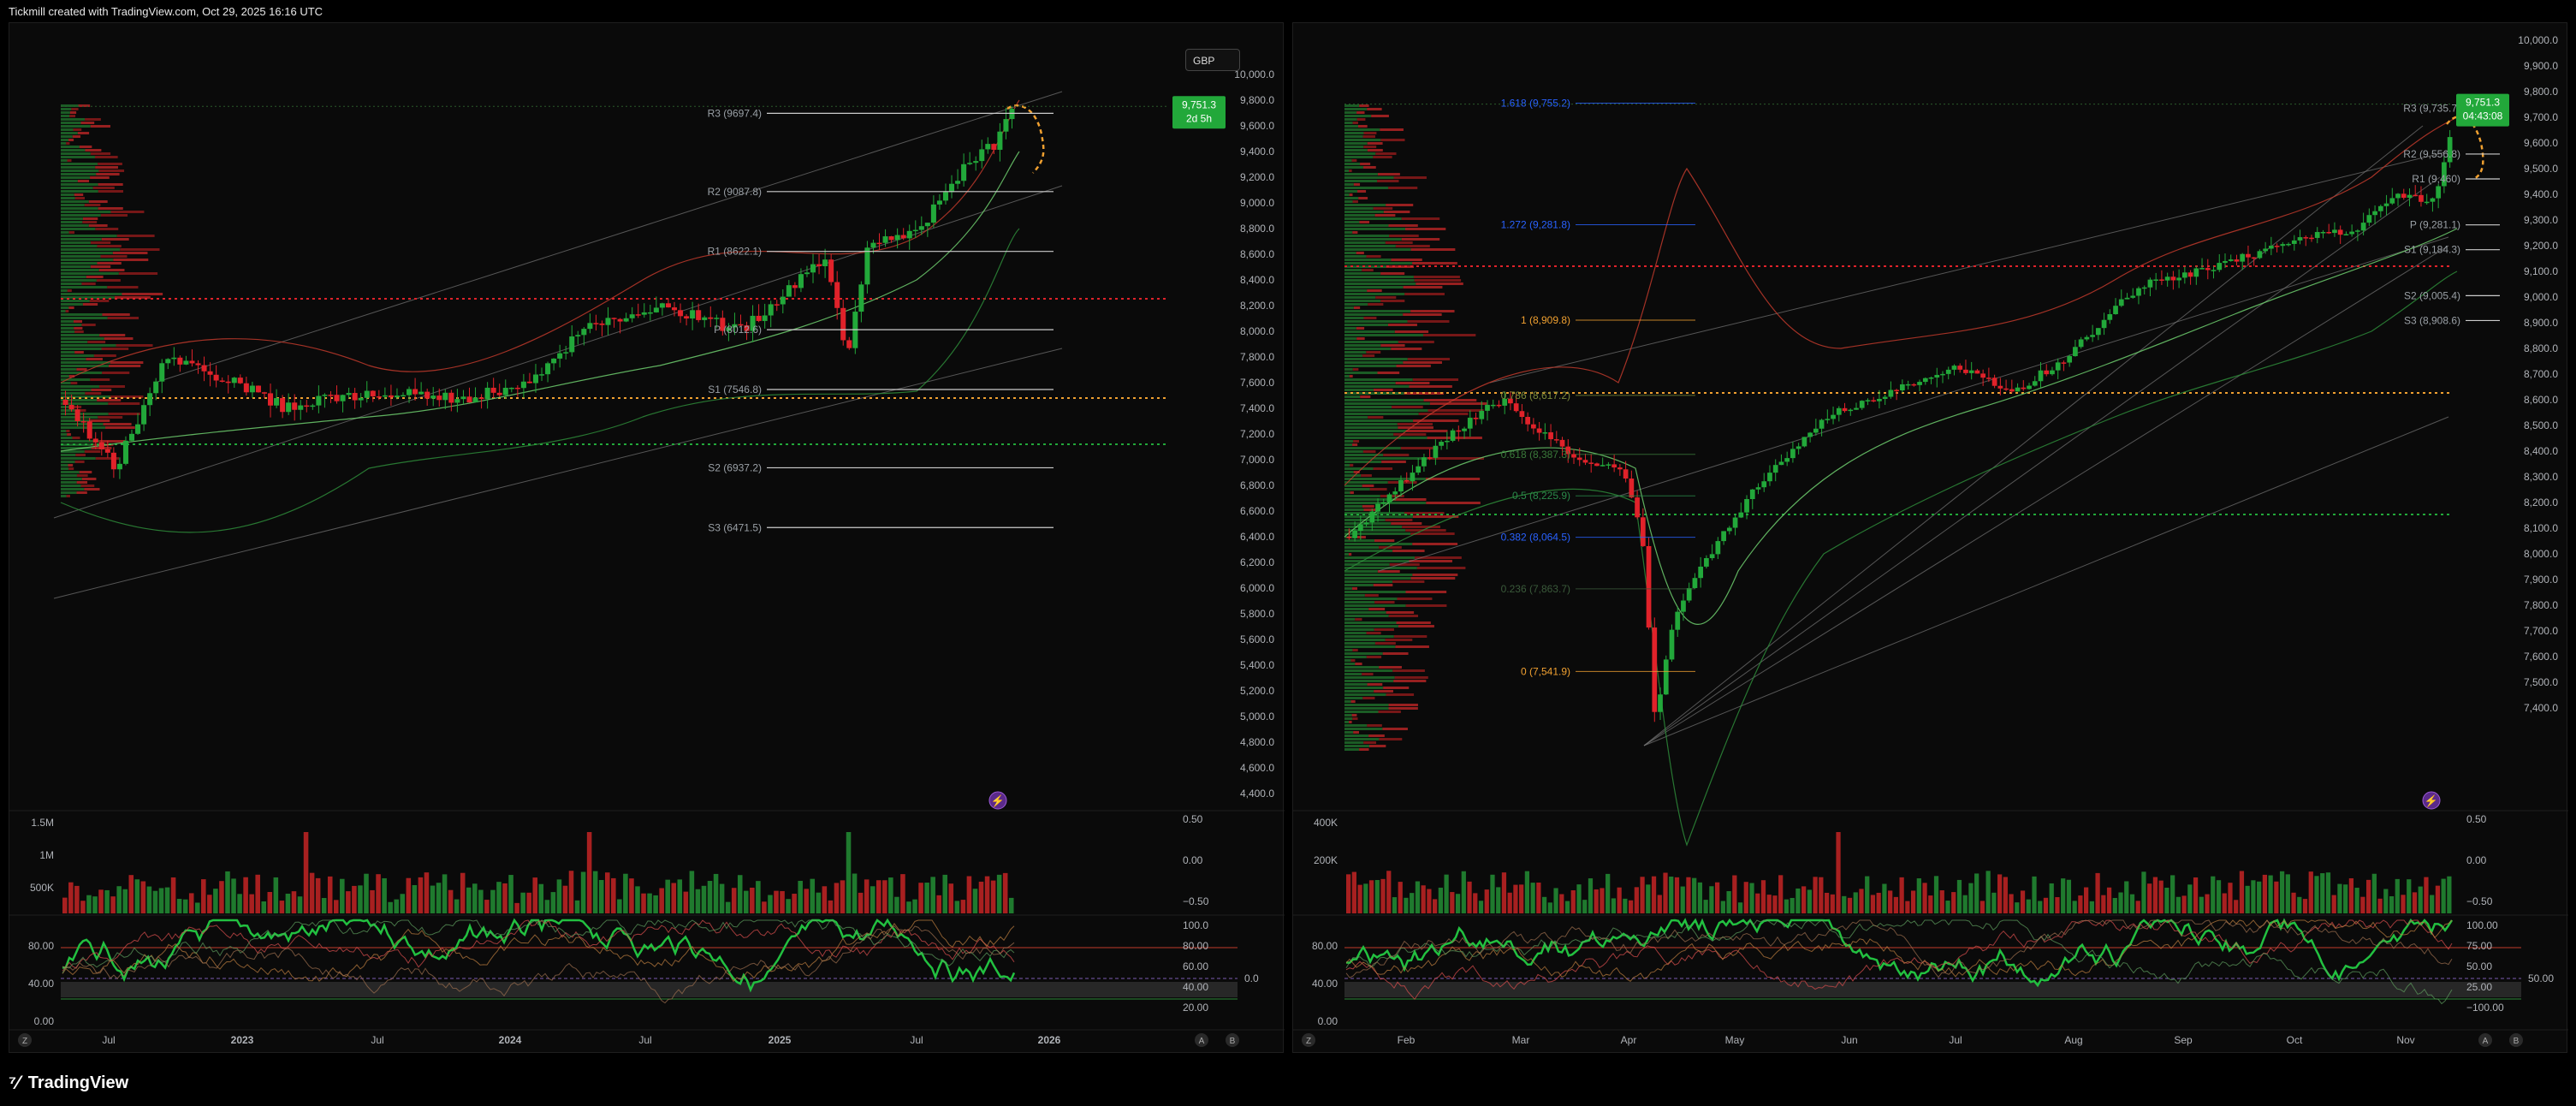 The image size is (2576, 1106). I want to click on price-axis-label: 8,900.0, so click(2541, 323).